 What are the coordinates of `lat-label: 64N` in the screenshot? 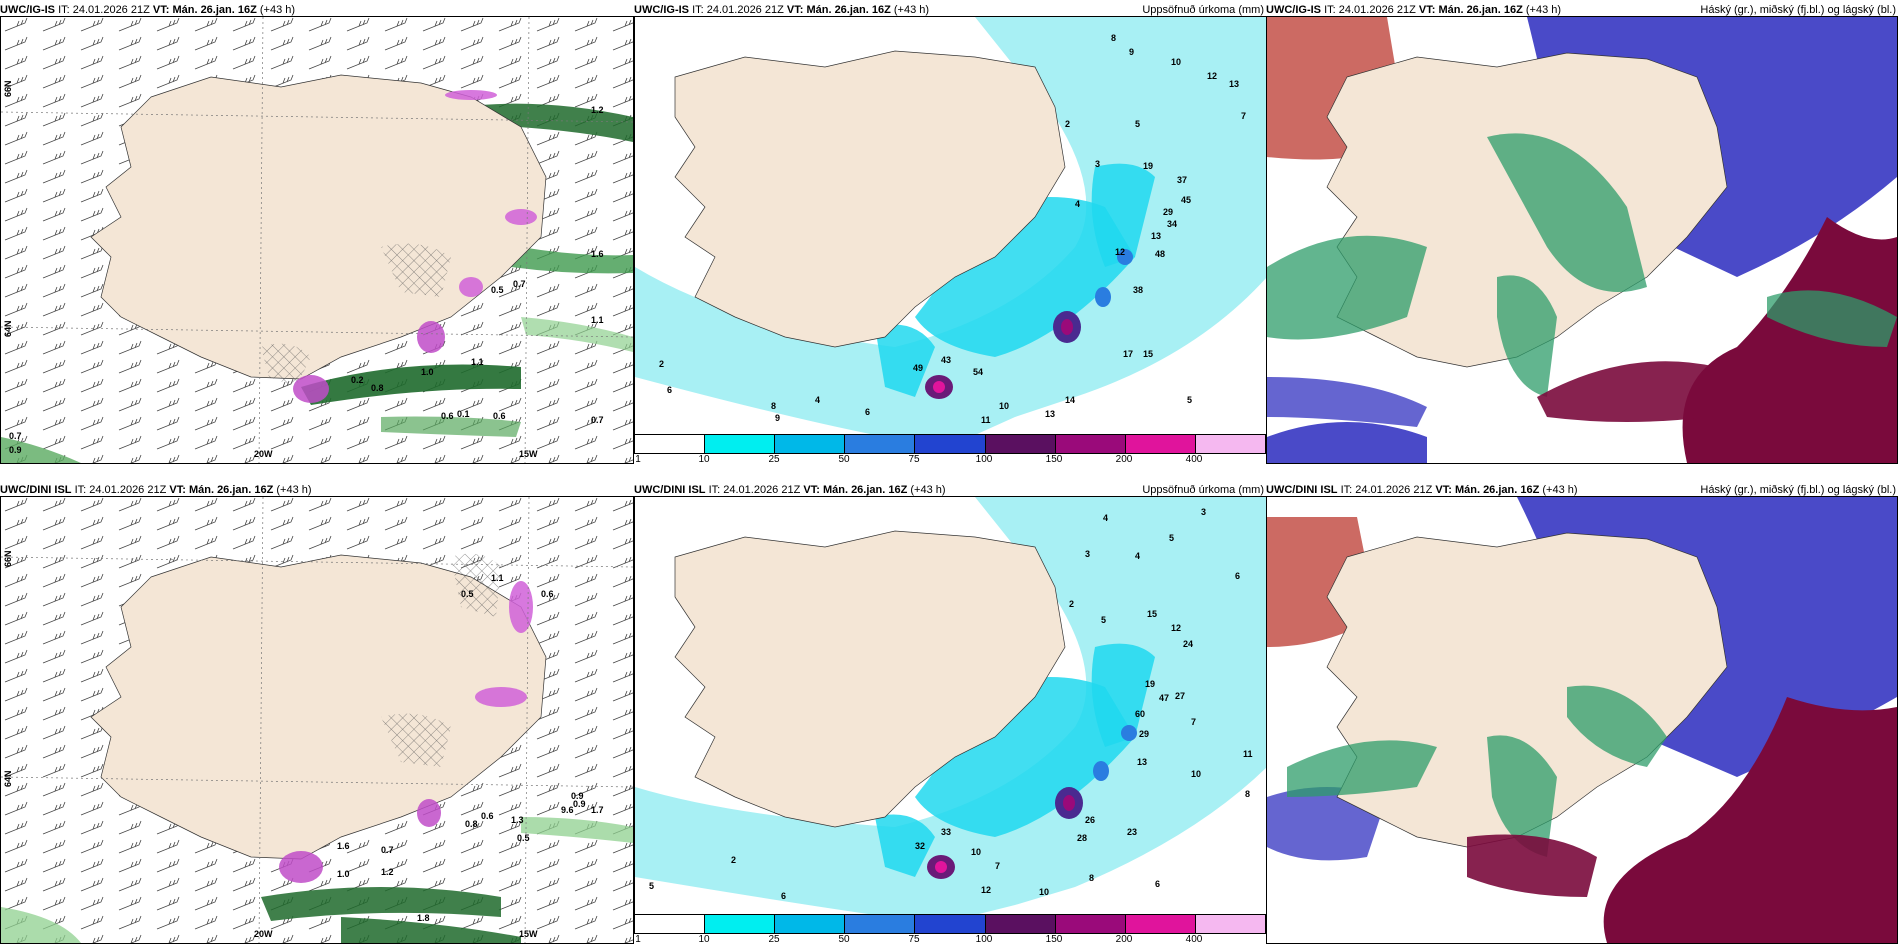 It's located at (8, 778).